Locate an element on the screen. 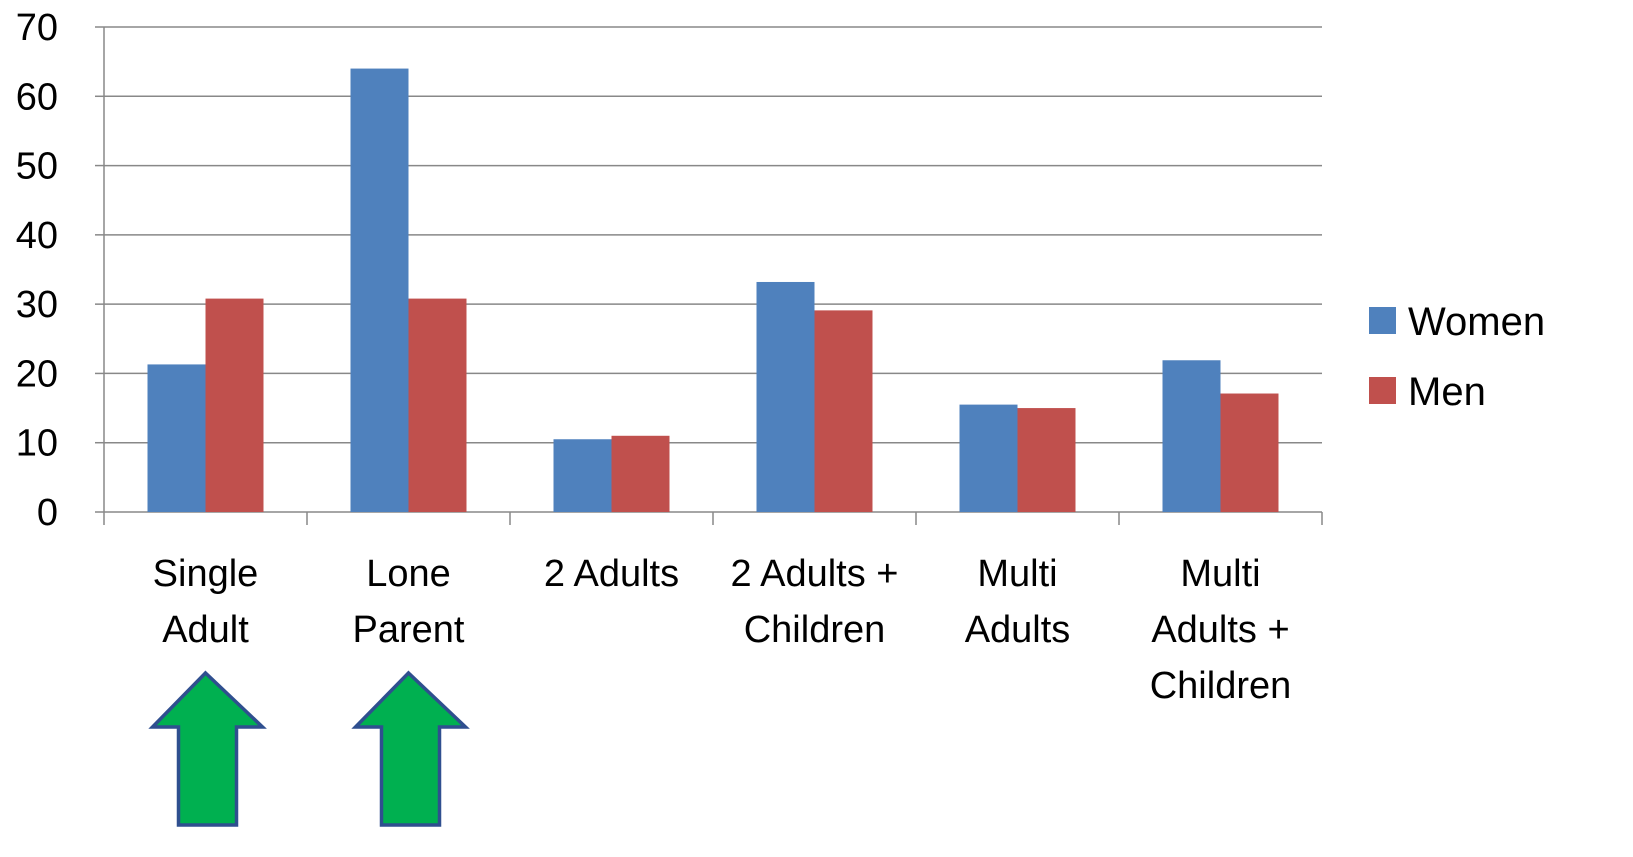 The image size is (1633, 857). y-tick-label: 40 is located at coordinates (37, 236).